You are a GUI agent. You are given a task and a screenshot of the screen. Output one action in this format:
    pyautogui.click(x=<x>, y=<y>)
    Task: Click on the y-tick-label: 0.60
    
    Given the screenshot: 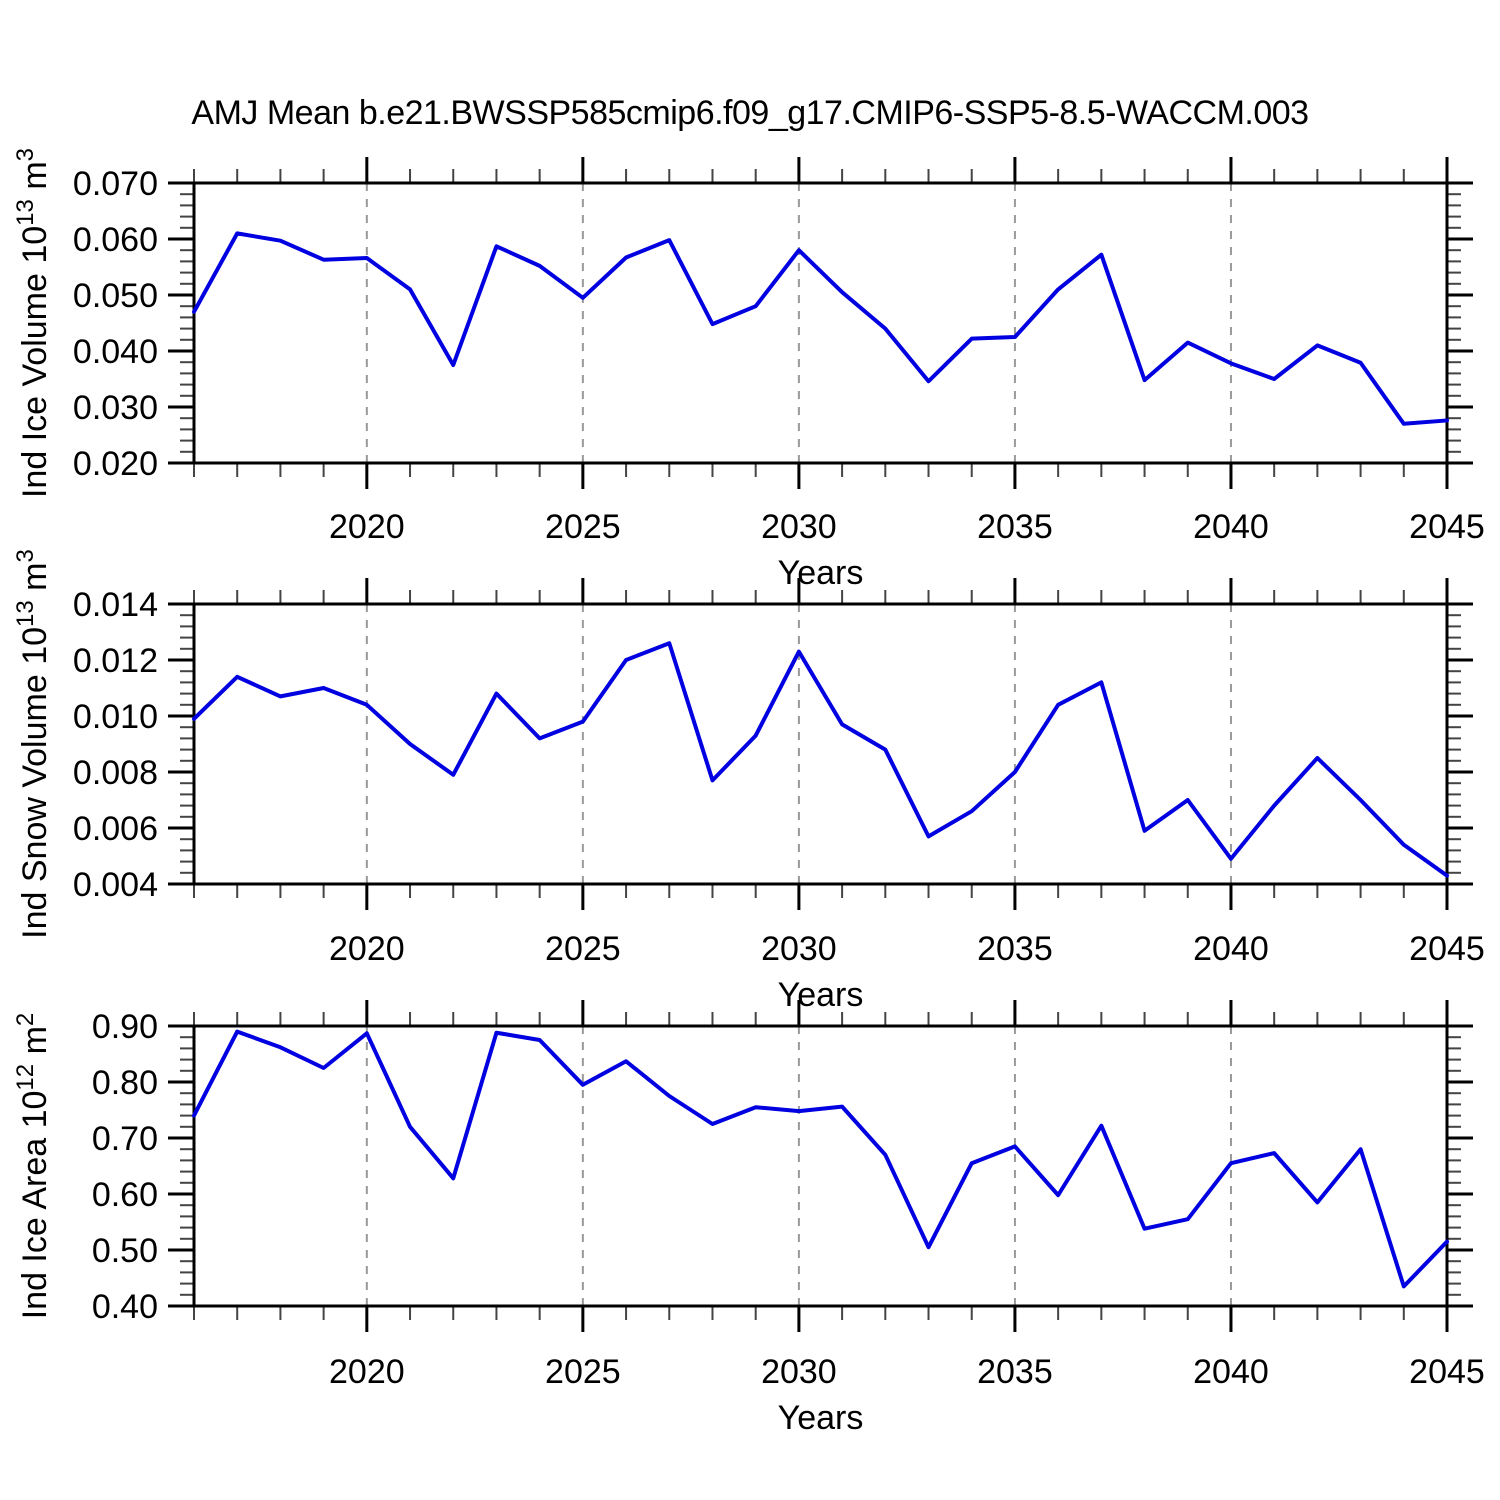 What is the action you would take?
    pyautogui.click(x=125, y=1195)
    